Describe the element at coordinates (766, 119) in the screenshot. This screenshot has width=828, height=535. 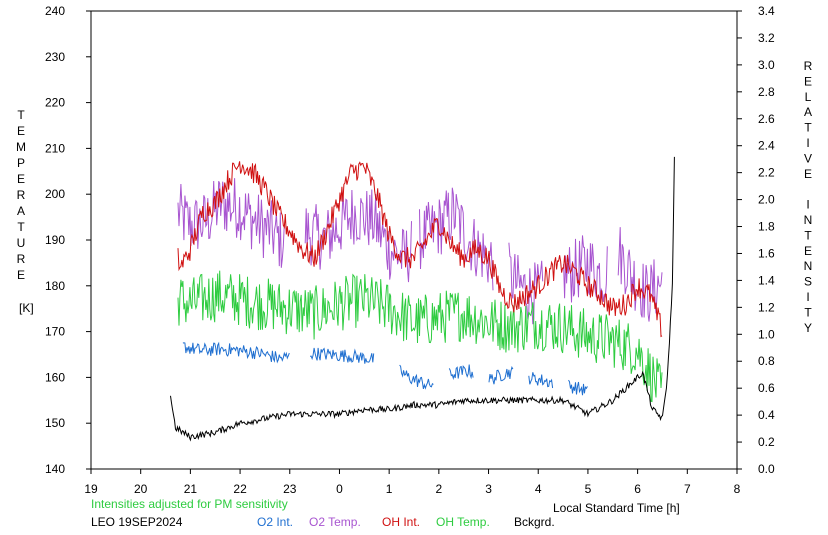
I see `right-tick-label: 2.6` at that location.